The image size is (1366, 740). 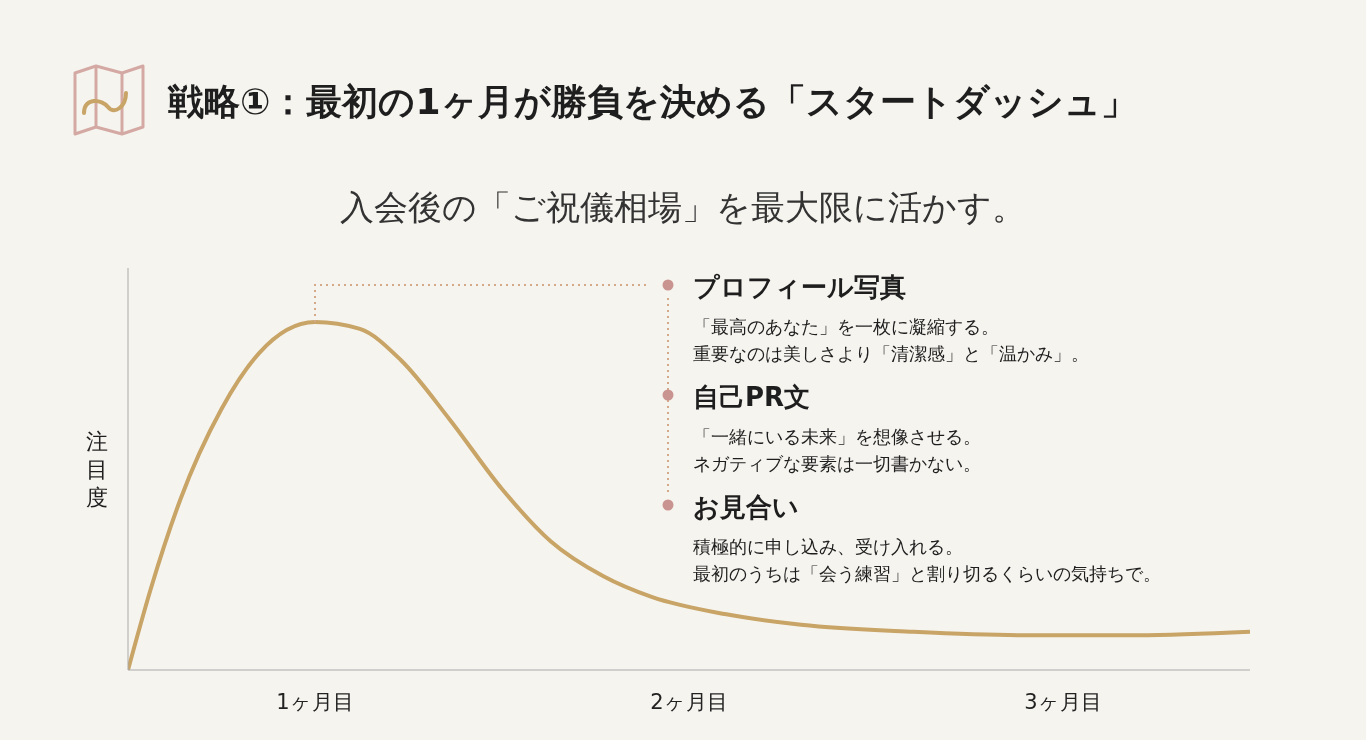 I want to click on chart-subtitle: 入会後の「ご祝儀相場」を最大限に活かす。, so click(x=683, y=207).